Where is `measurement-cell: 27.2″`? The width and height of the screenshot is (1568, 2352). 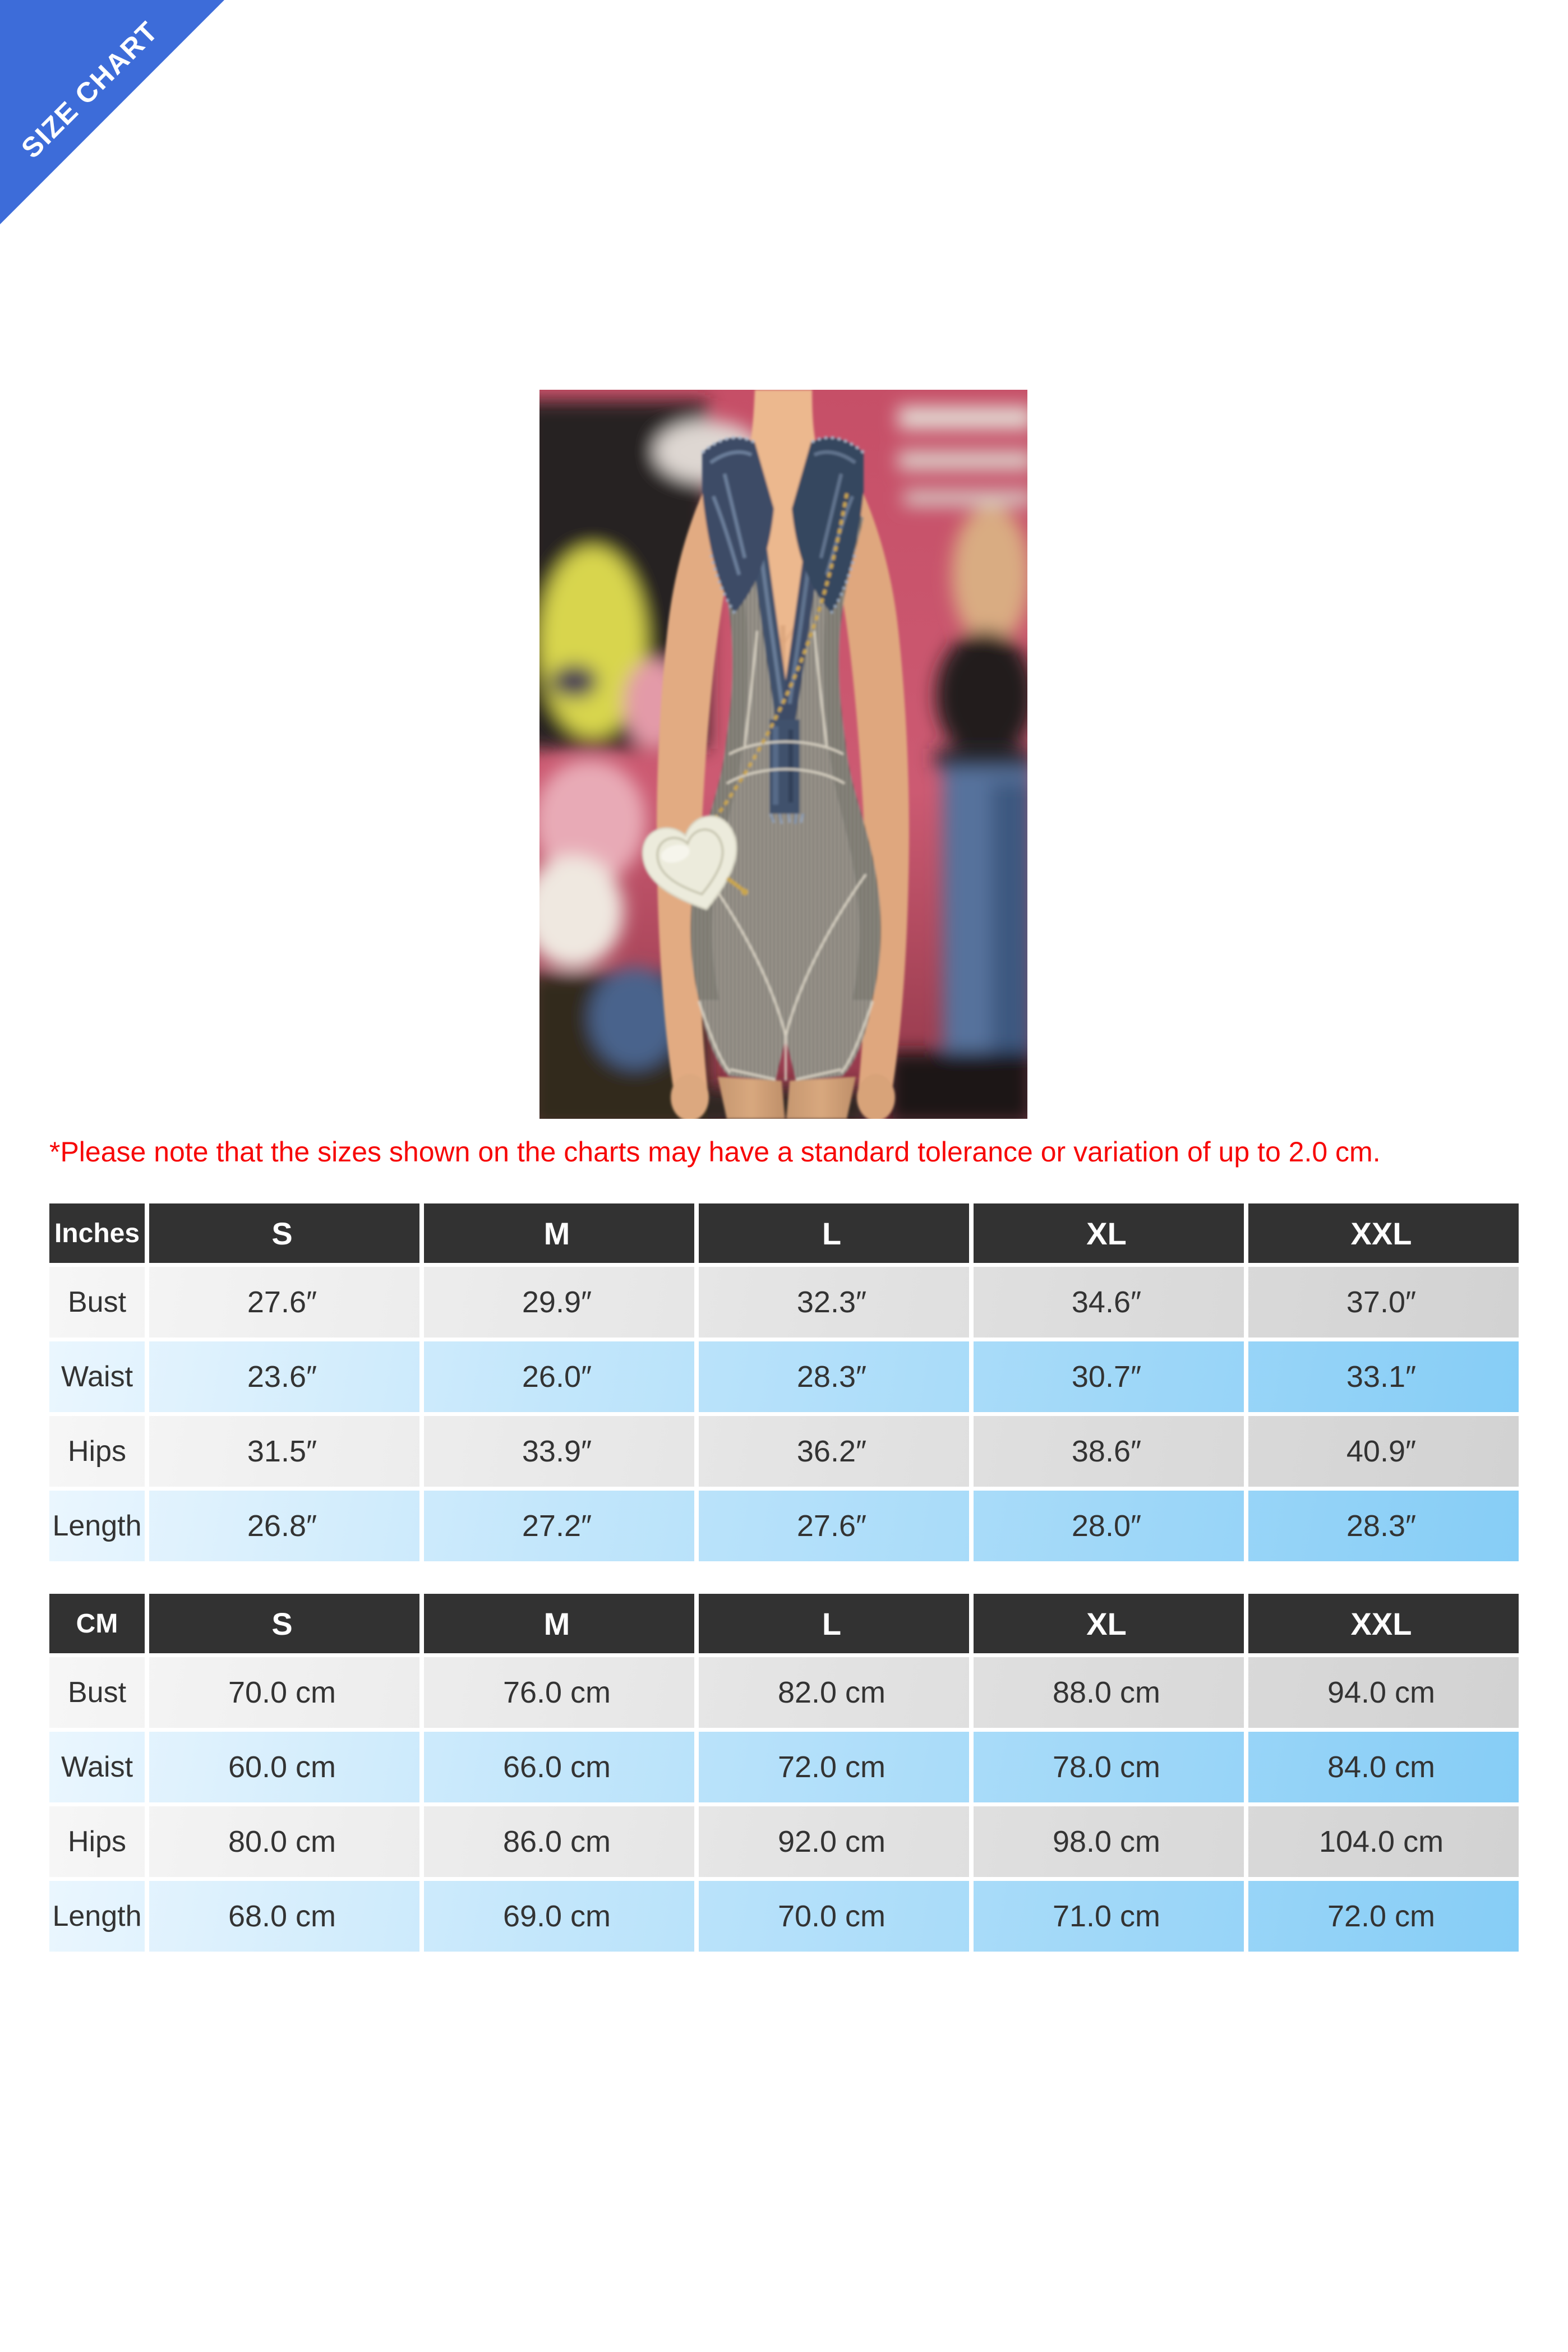 measurement-cell: 27.2″ is located at coordinates (557, 1526).